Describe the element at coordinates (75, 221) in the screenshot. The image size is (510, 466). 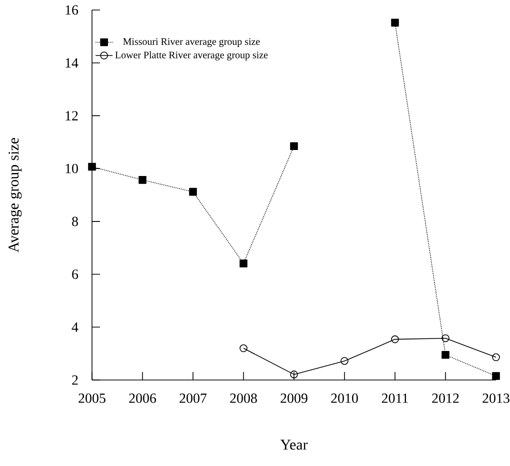
I see `y-tick-label: 8` at that location.